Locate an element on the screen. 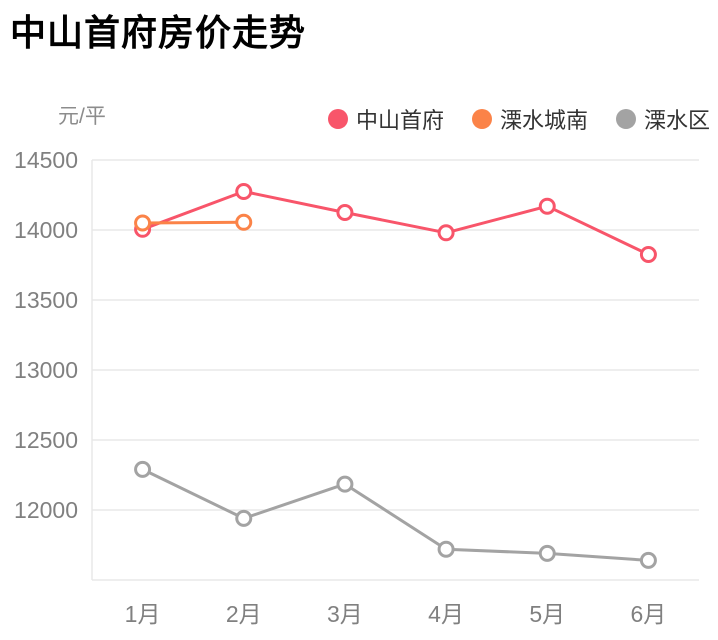 The height and width of the screenshot is (640, 718). legend-label-lishui-qu: 溧水区 is located at coordinates (676, 120).